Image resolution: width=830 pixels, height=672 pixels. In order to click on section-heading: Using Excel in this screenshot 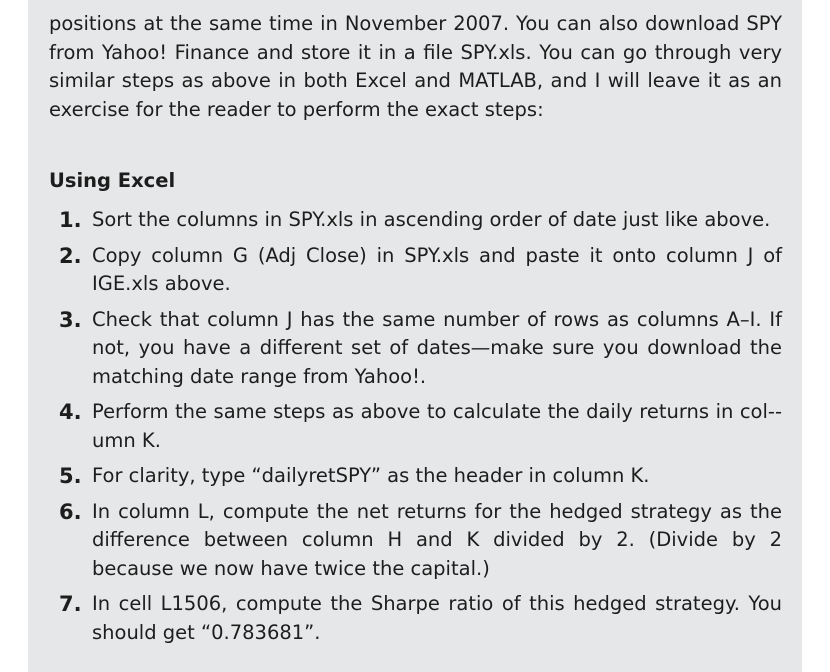, I will do `click(112, 180)`.